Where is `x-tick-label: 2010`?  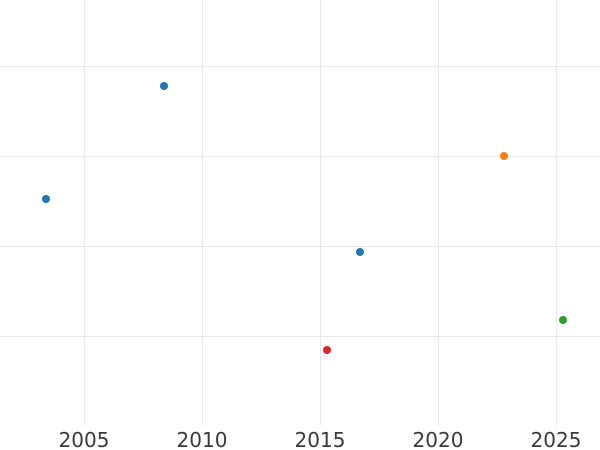 x-tick-label: 2010 is located at coordinates (202, 439).